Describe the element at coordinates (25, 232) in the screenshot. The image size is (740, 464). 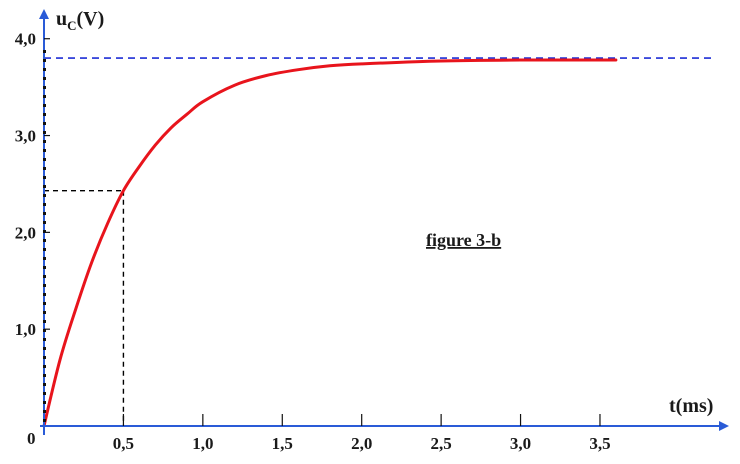
I see `y-tick-label: 2,0` at that location.